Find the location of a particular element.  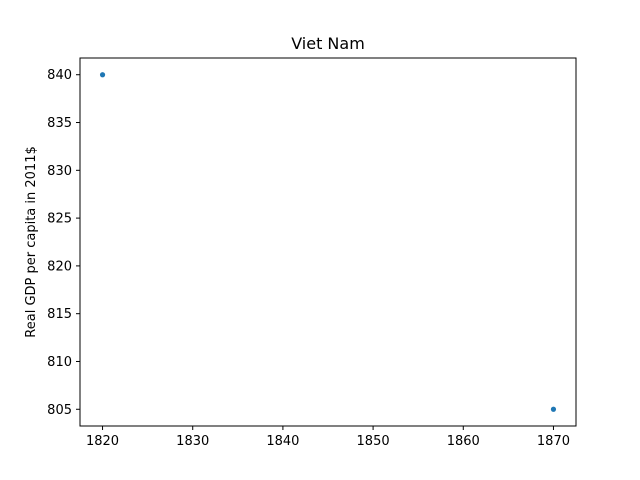

x-tick-label: 1840 is located at coordinates (282, 441).